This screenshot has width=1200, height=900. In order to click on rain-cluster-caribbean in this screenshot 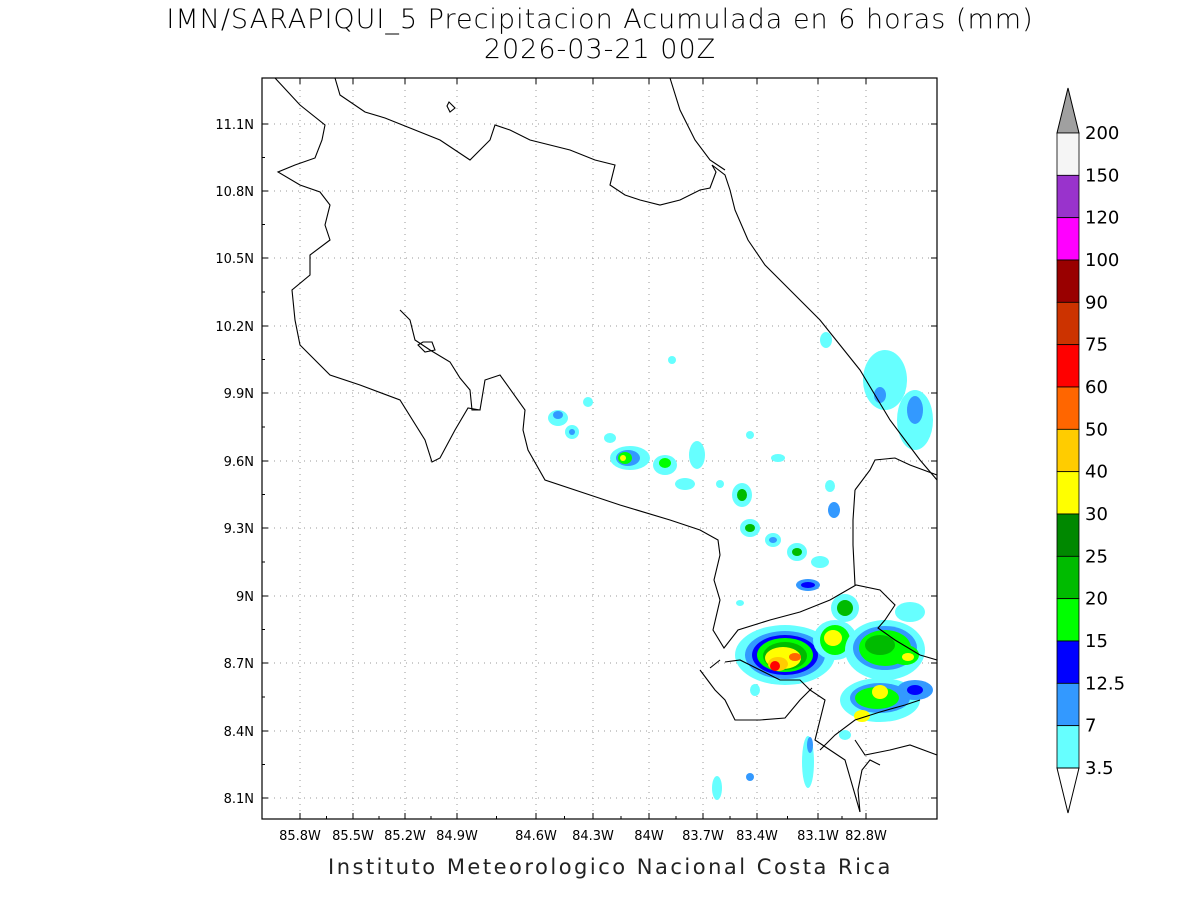, I will do `click(876, 391)`.